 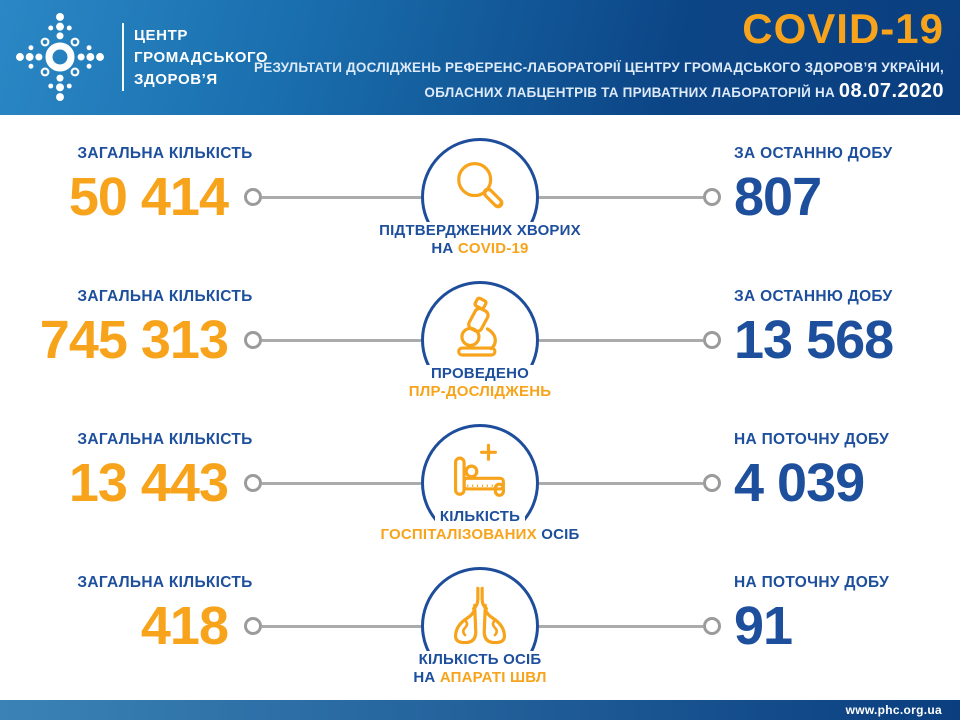 I want to click on caption-line1: КІЛЬКІСТЬ, so click(x=480, y=517).